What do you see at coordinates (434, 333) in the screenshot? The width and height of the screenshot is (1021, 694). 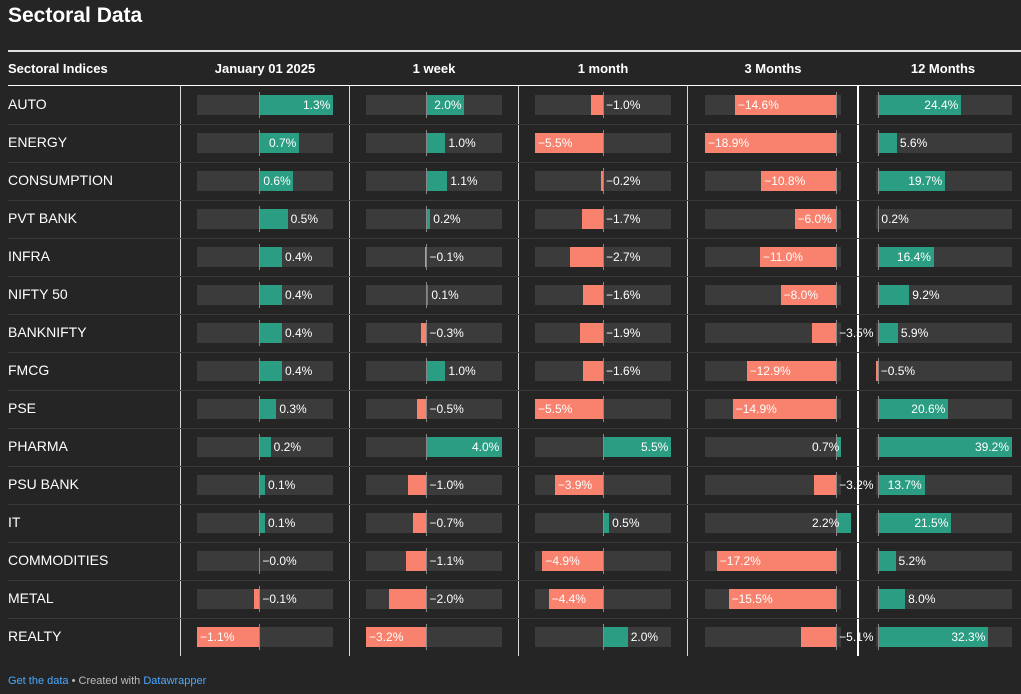 I see `bar-track: −0.3%` at bounding box center [434, 333].